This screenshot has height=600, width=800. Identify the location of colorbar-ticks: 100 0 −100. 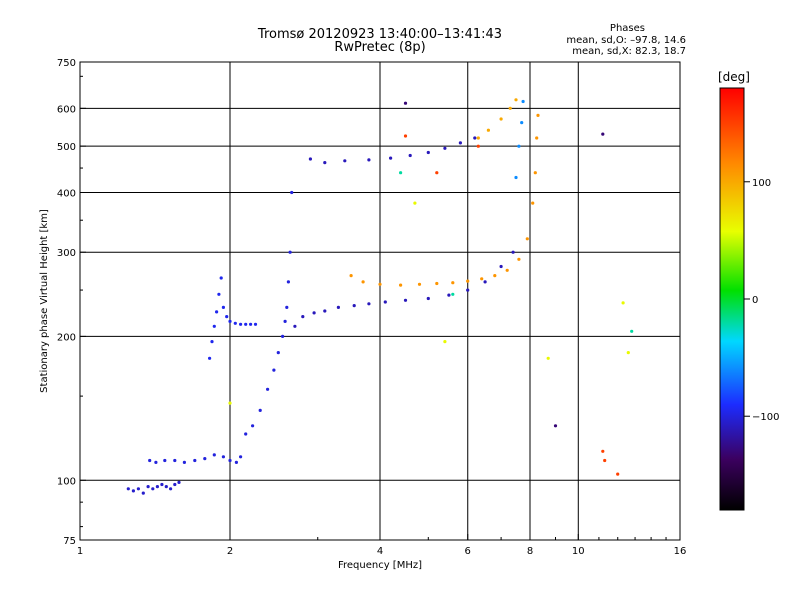
(761, 300).